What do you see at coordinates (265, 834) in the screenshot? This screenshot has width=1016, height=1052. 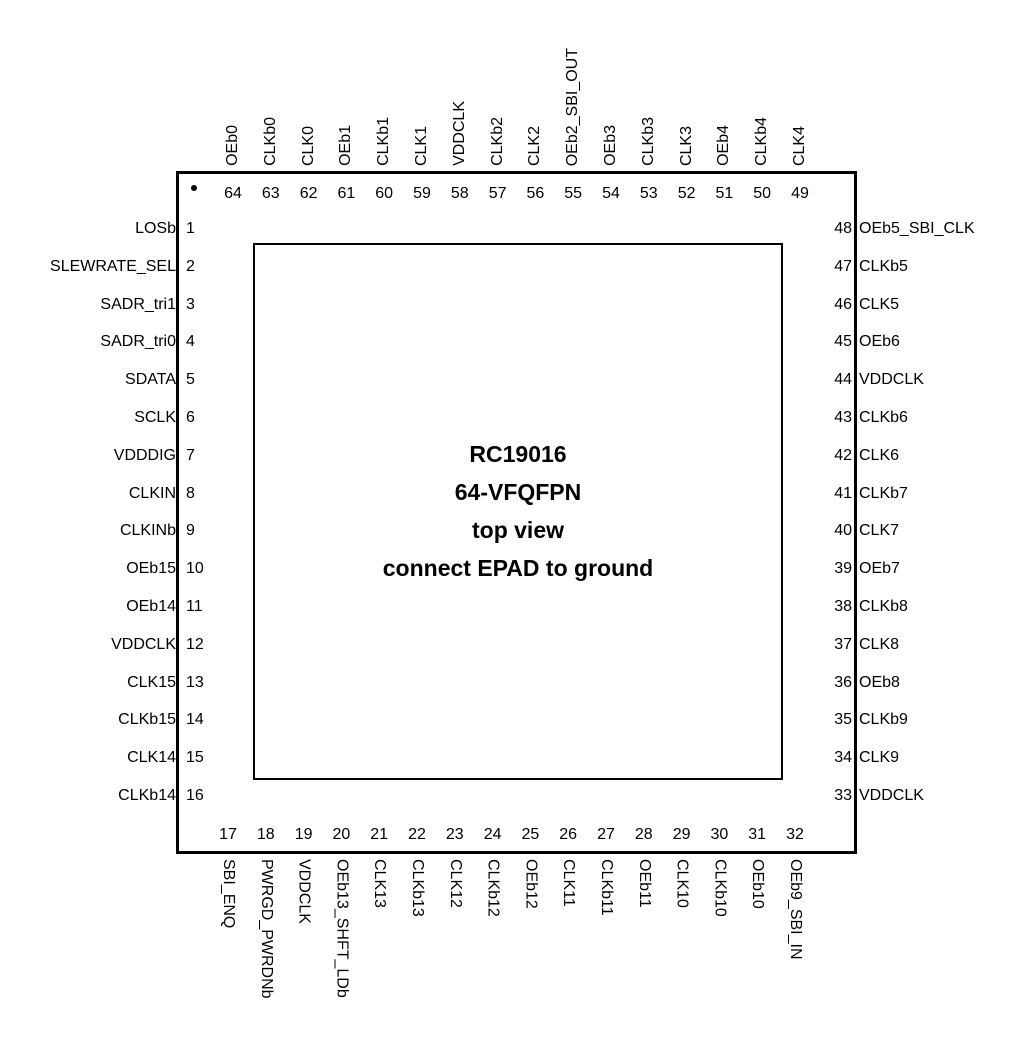 I see `pin-number-18: 18` at bounding box center [265, 834].